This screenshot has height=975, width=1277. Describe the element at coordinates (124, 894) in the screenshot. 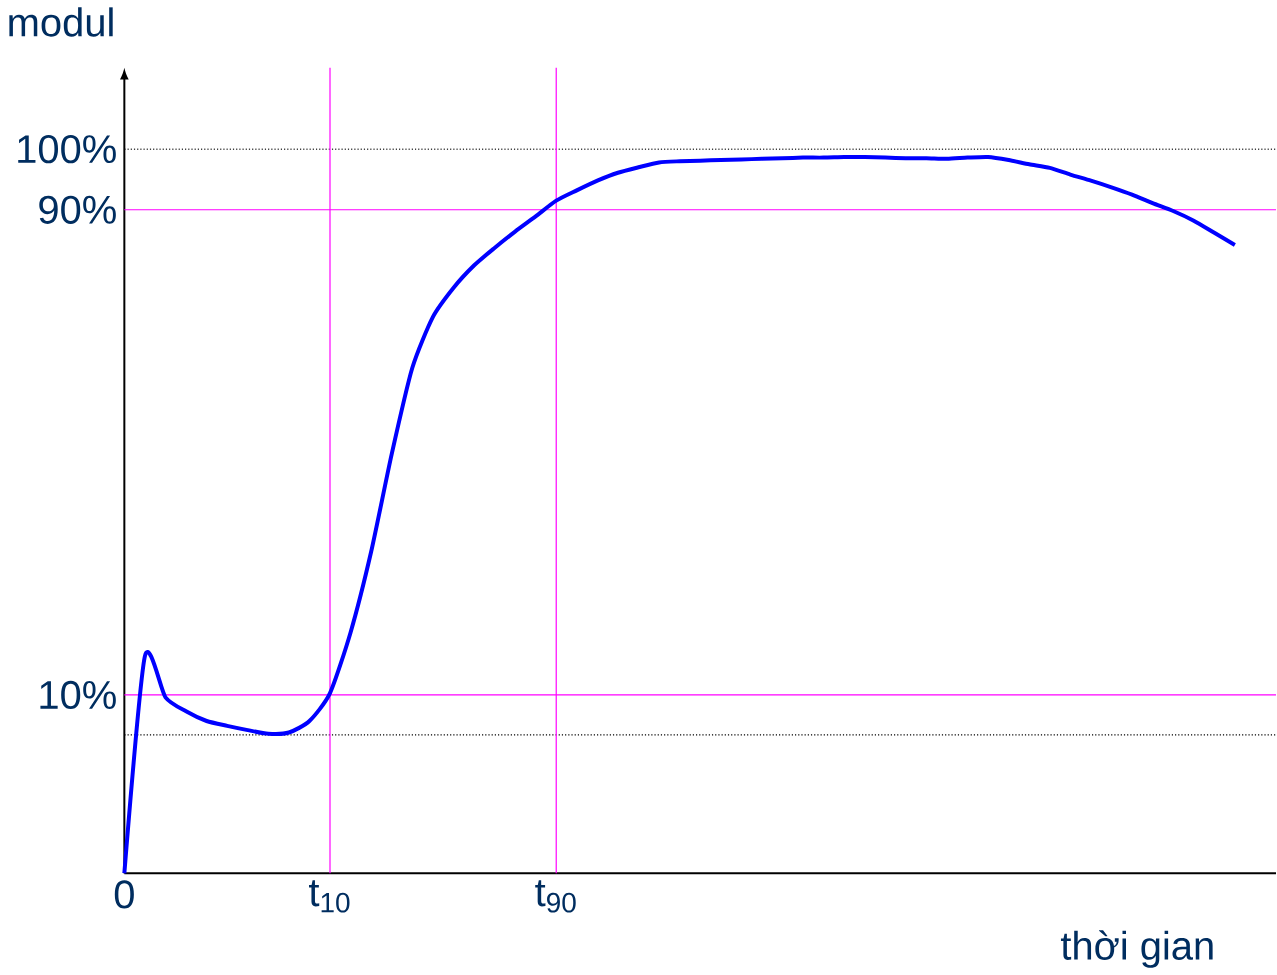

I see `x-tick-label: 0` at that location.